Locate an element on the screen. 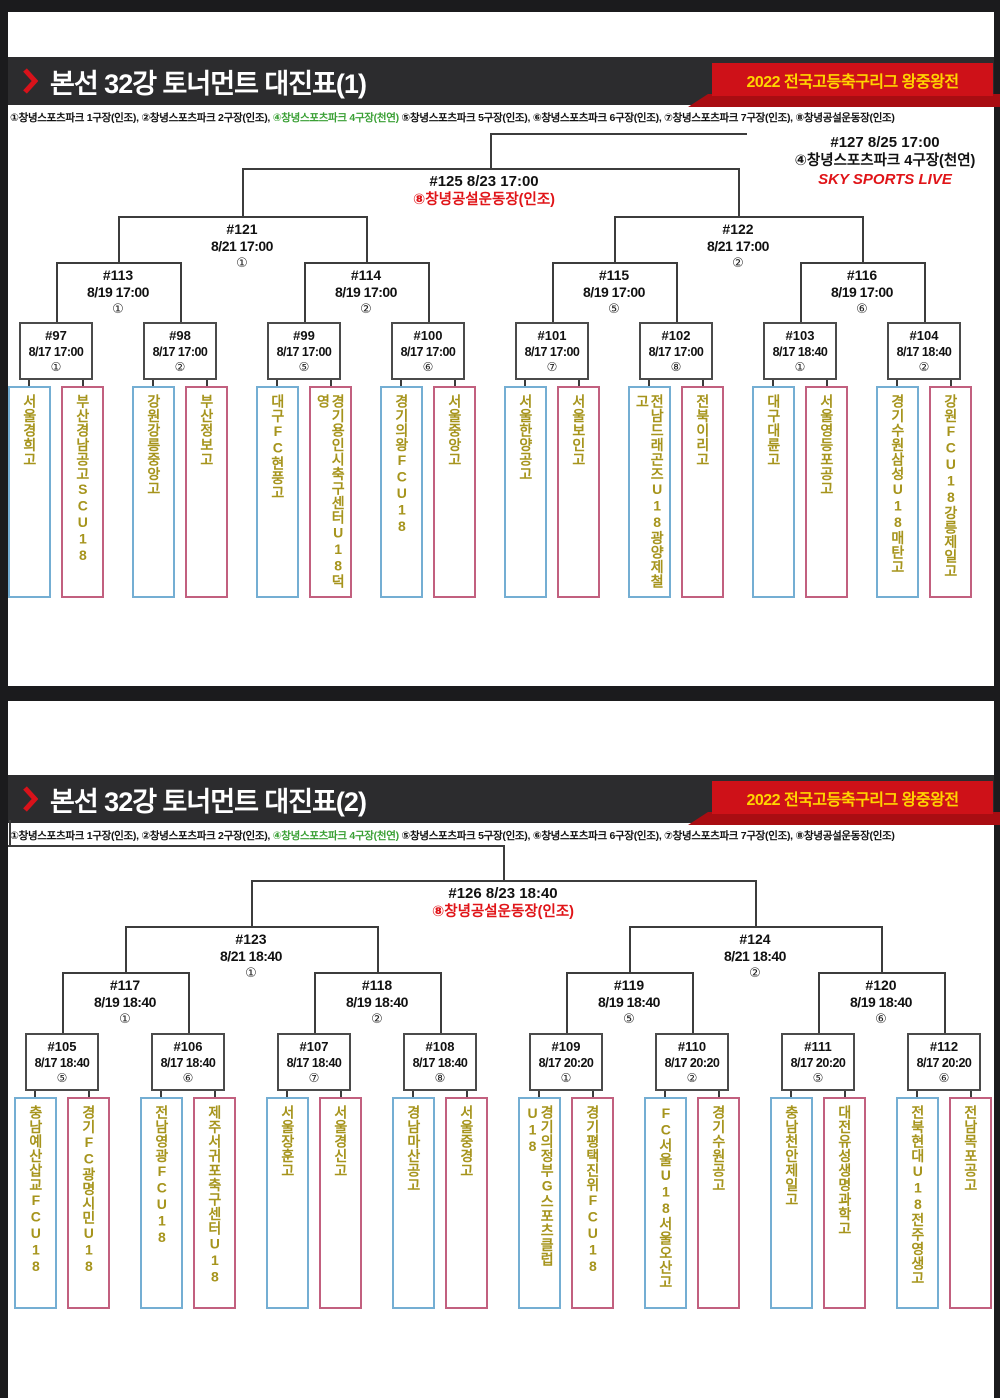 The width and height of the screenshot is (1000, 1398). team-box: 경기수원삼성U18매탄고 is located at coordinates (897, 492).